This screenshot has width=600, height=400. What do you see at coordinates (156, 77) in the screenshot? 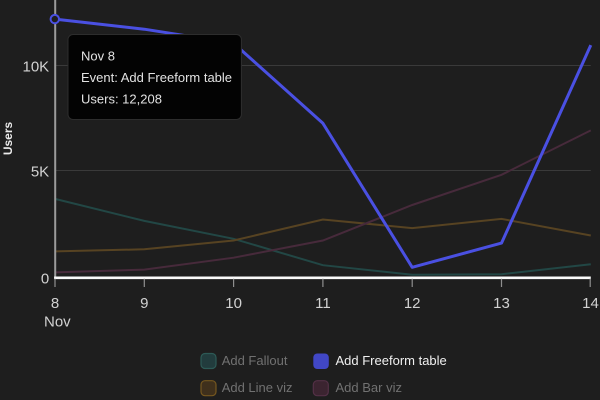
I see `svg-text: Event: Add Freeform table` at bounding box center [156, 77].